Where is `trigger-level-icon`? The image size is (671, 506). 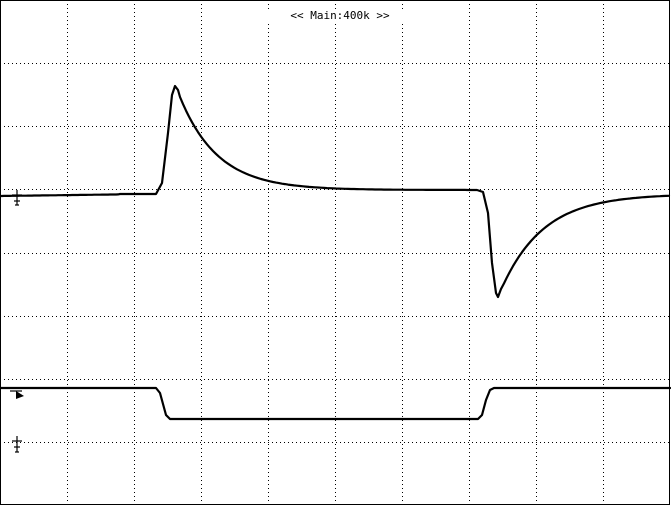
trigger-level-icon is located at coordinates (17, 394).